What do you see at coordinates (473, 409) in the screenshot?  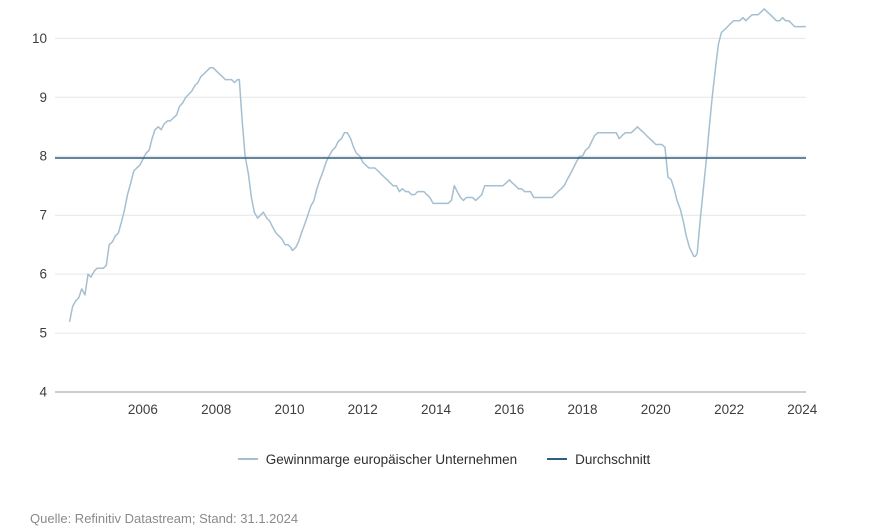 I see `x-tick-labels: 2006 2008 2010 2012 2014 2016 2018 2020 2022 2024` at bounding box center [473, 409].